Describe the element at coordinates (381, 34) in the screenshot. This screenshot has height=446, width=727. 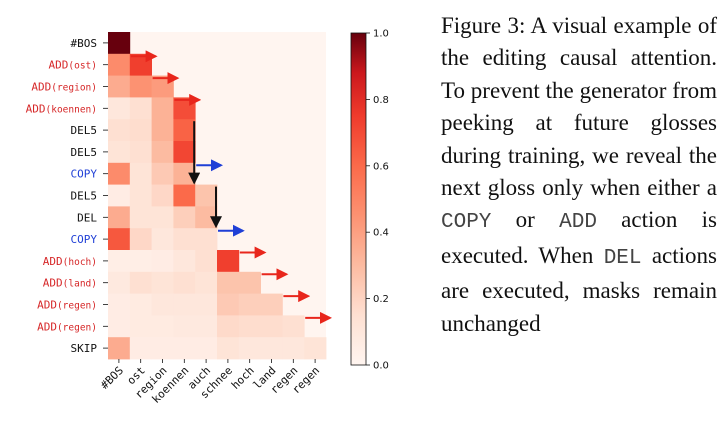
I see `colorbar-tick-label-5: 1.0` at that location.